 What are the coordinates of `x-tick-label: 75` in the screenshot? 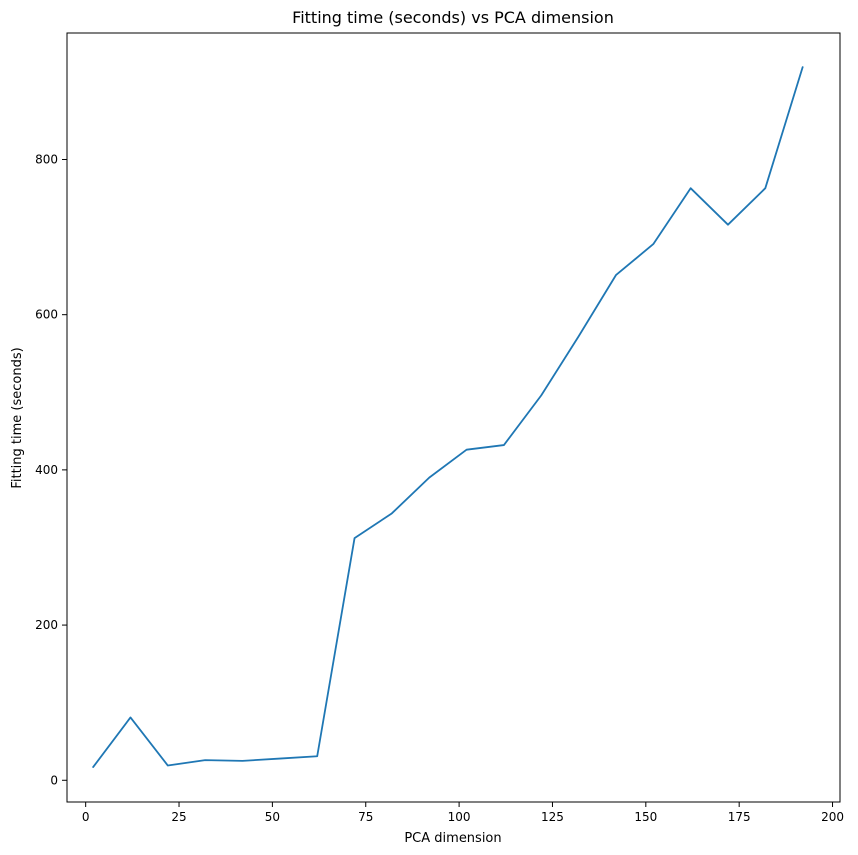 It's located at (365, 817).